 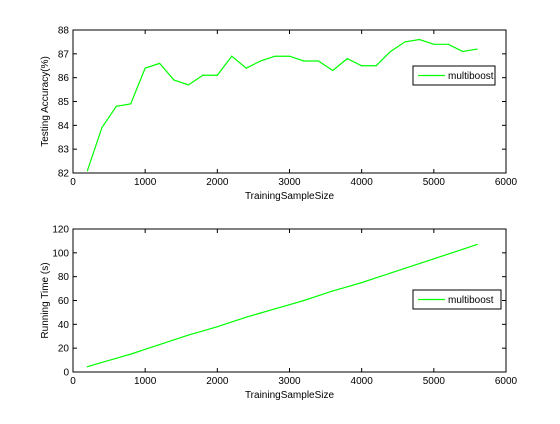 What do you see at coordinates (45, 300) in the screenshot?
I see `y-axis-label: Running Time (s)` at bounding box center [45, 300].